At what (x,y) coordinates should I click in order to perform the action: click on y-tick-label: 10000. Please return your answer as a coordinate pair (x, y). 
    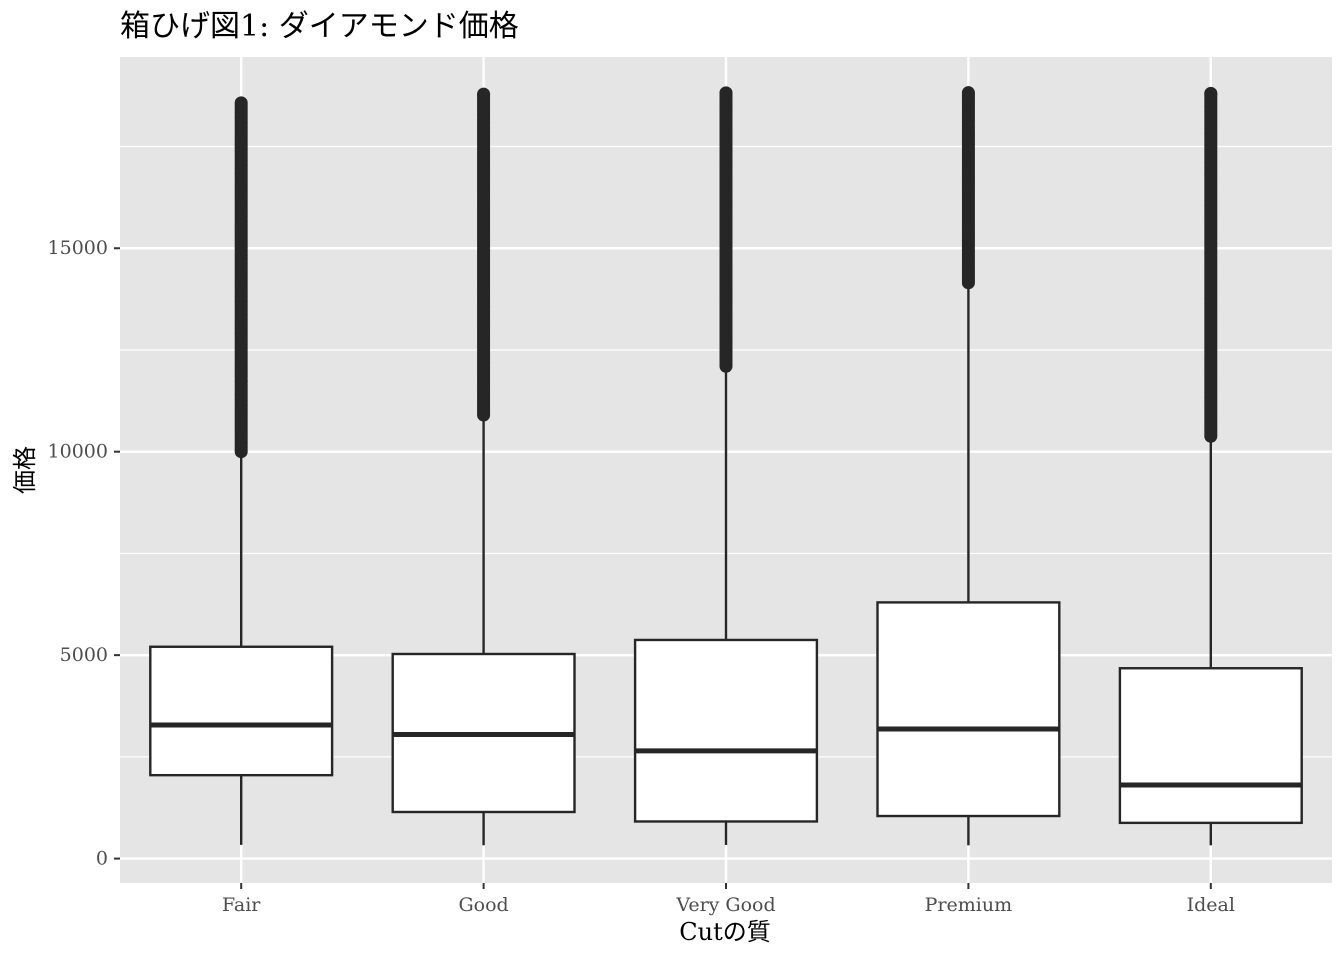
    Looking at the image, I should click on (78, 452).